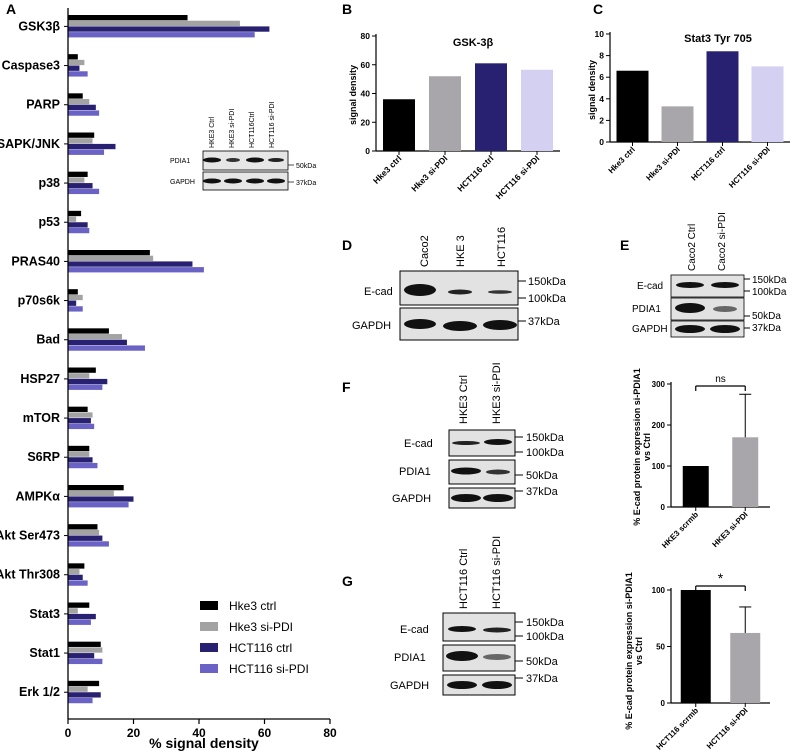 The height and width of the screenshot is (756, 798). I want to click on panel-label-c: C, so click(598, 9).